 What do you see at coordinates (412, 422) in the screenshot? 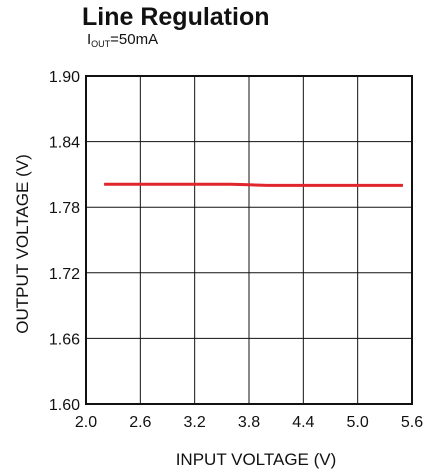
I see `x-tick-label: 5.6` at bounding box center [412, 422].